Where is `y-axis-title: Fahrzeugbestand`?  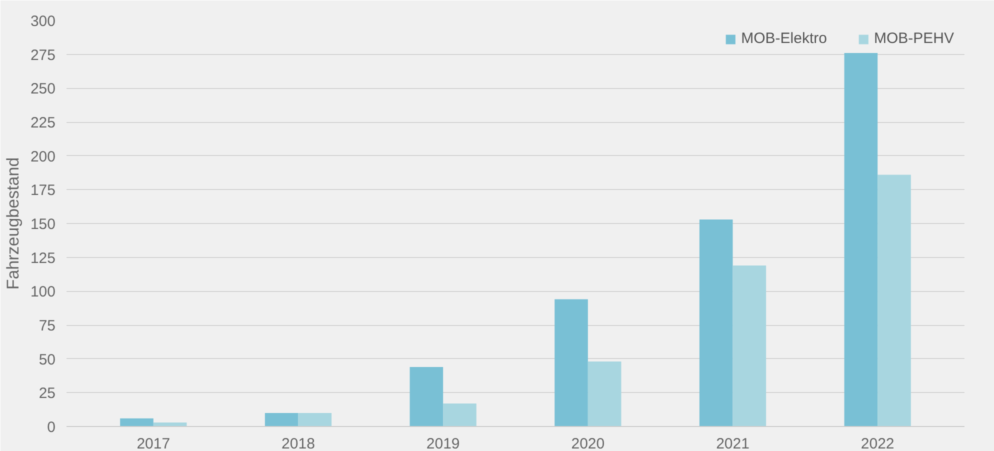
y-axis-title: Fahrzeugbestand is located at coordinates (12, 223).